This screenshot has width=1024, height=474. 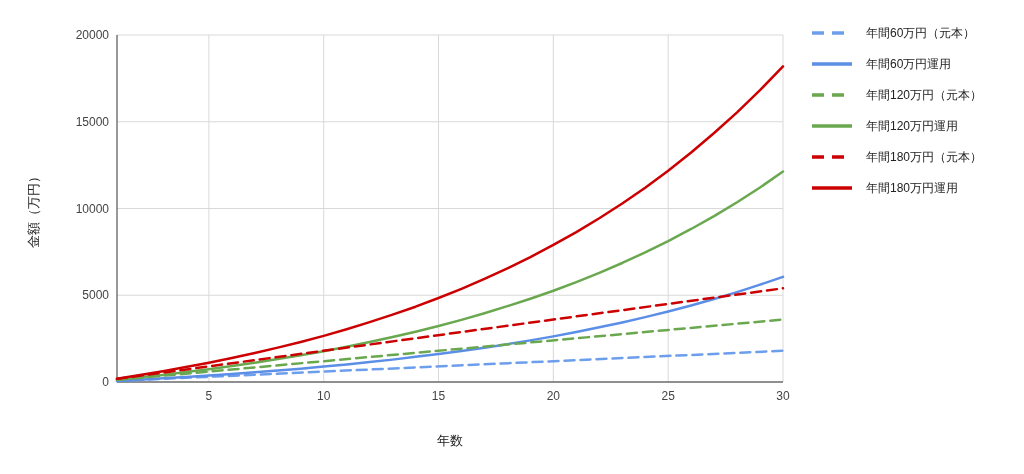 I want to click on legend-label: 年間180万円運用, so click(x=912, y=188).